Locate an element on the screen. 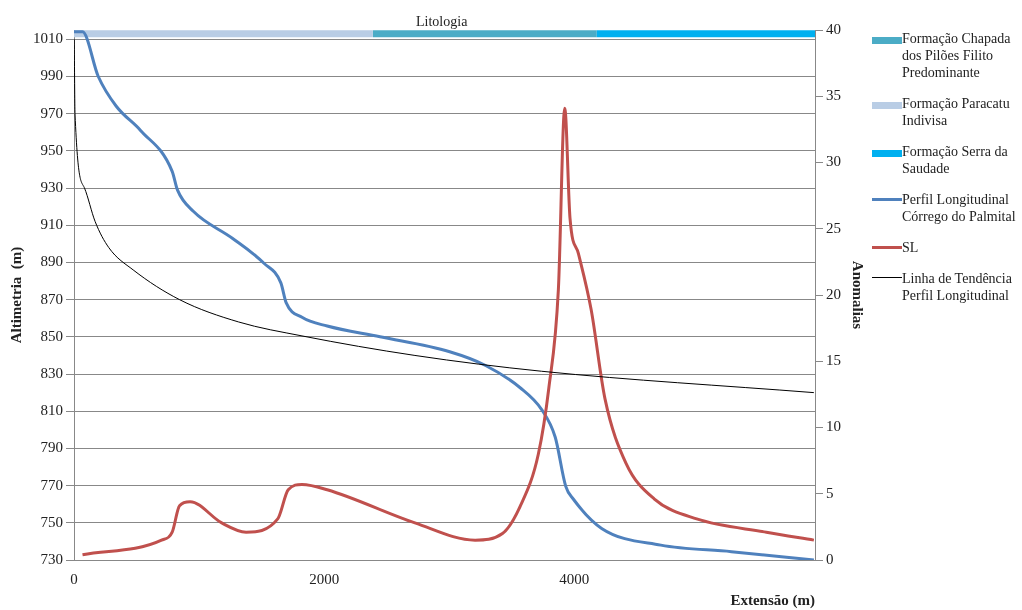  y2-tick-label: 0 is located at coordinates (830, 558).